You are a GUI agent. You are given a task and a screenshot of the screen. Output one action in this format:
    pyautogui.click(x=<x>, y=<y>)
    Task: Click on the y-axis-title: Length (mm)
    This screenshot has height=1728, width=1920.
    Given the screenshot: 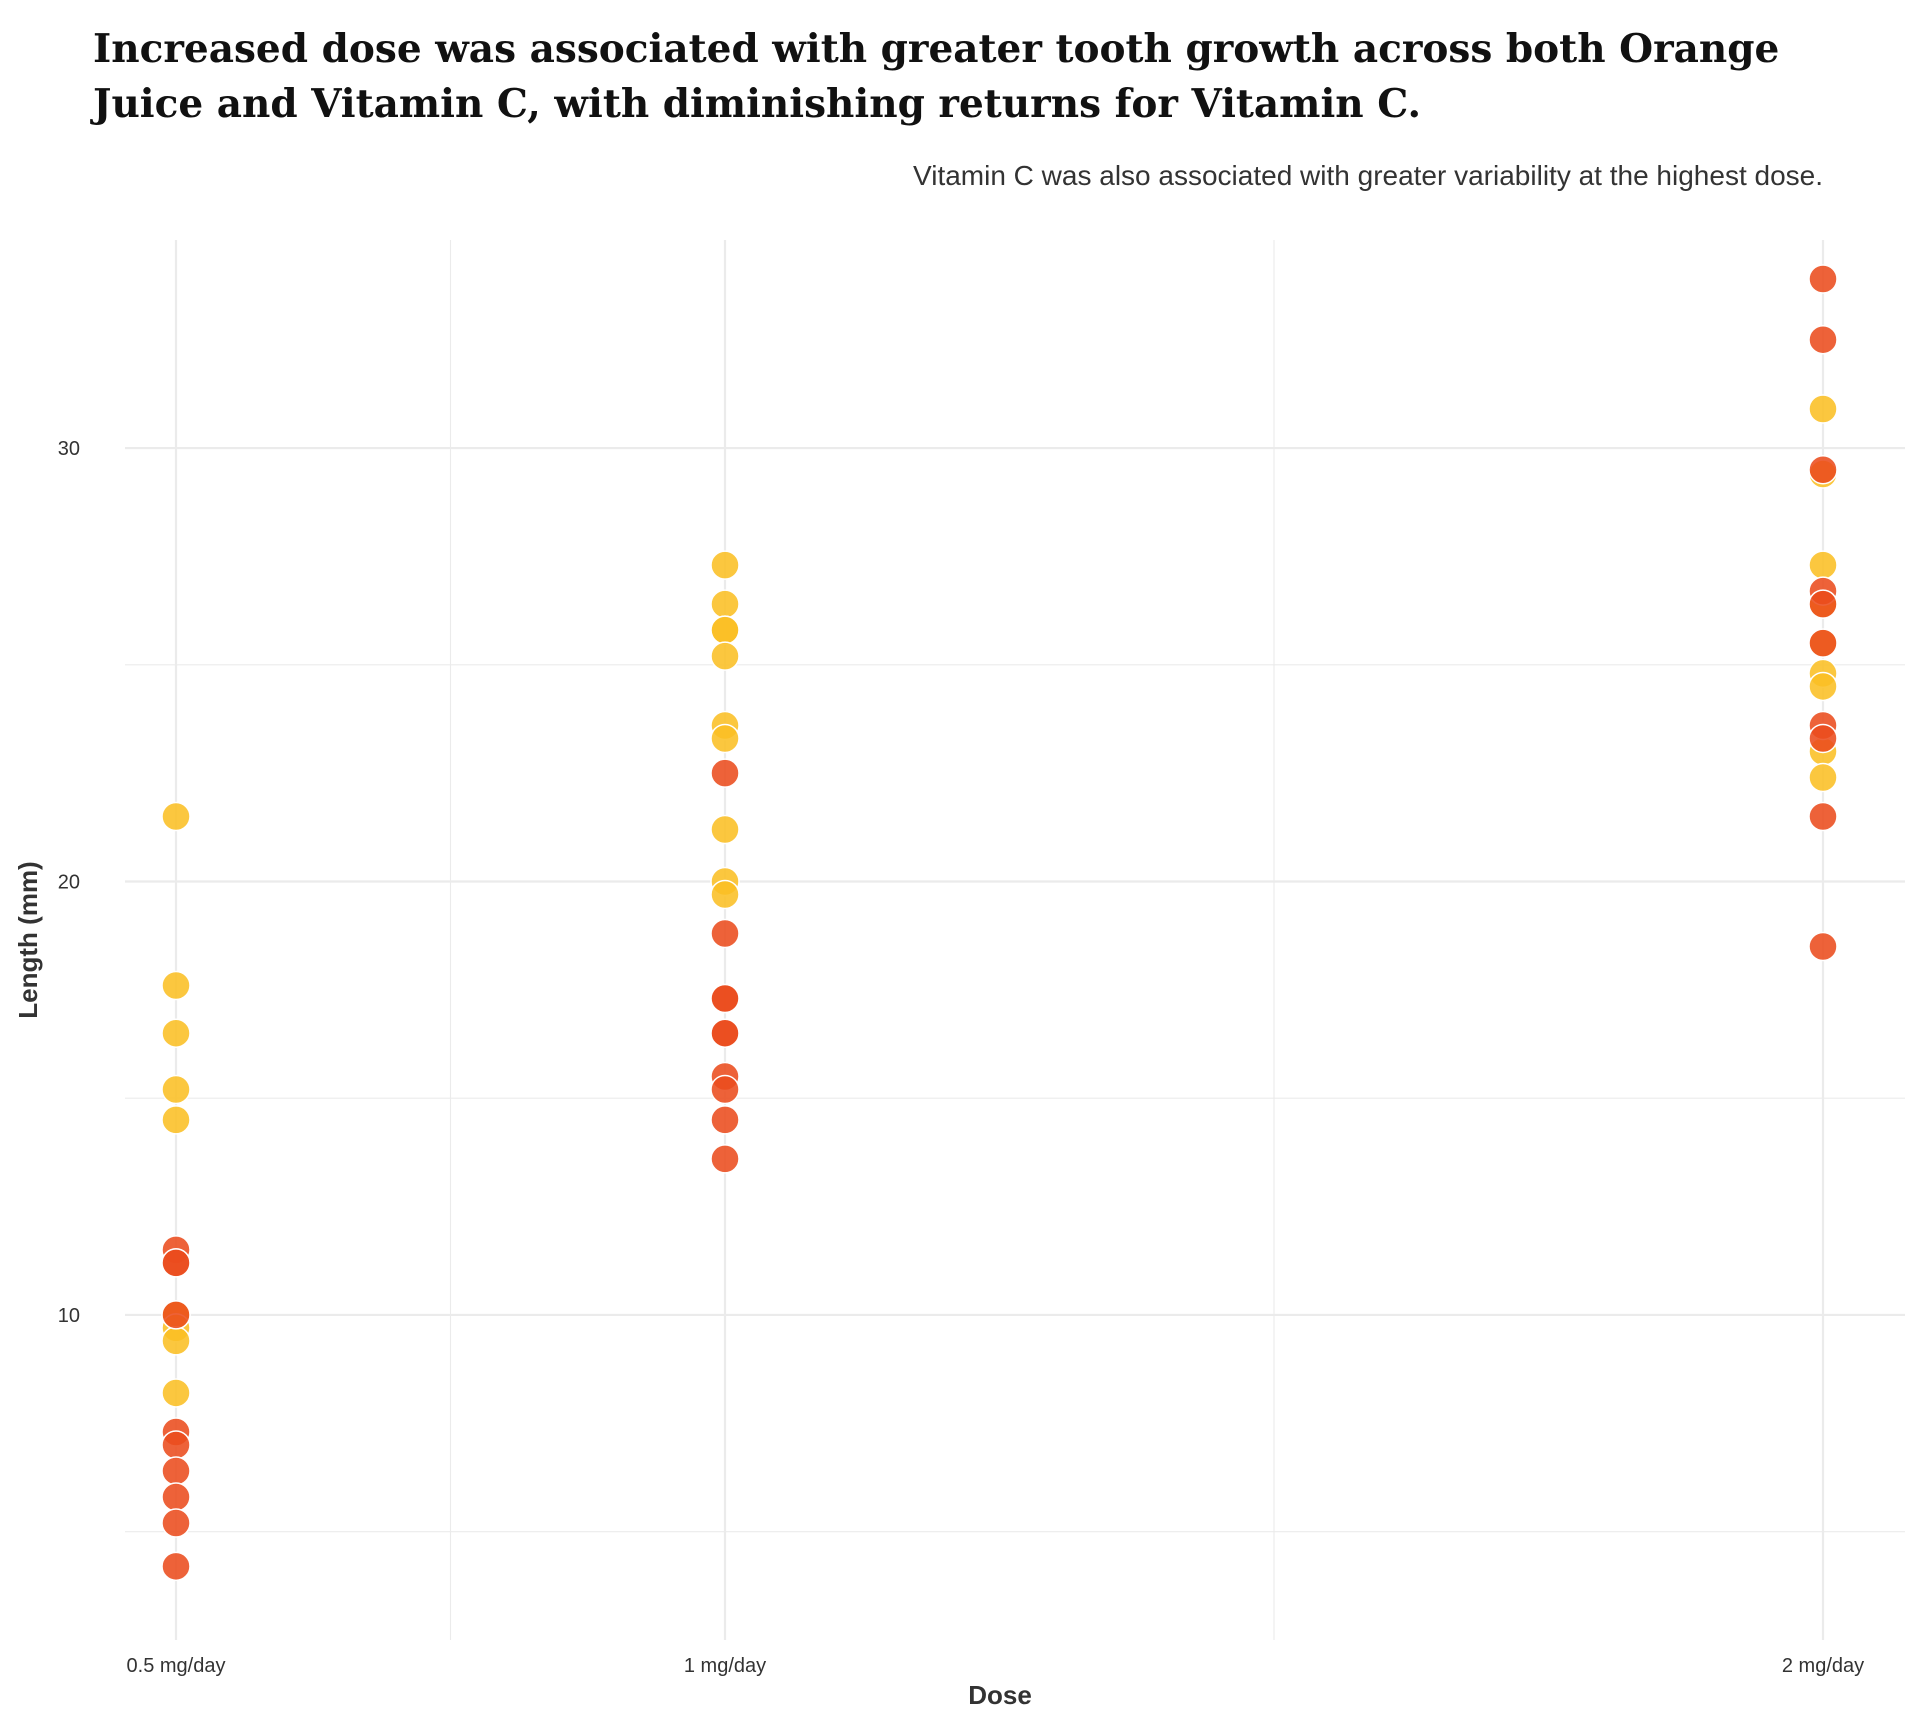 What is the action you would take?
    pyautogui.click(x=28, y=939)
    